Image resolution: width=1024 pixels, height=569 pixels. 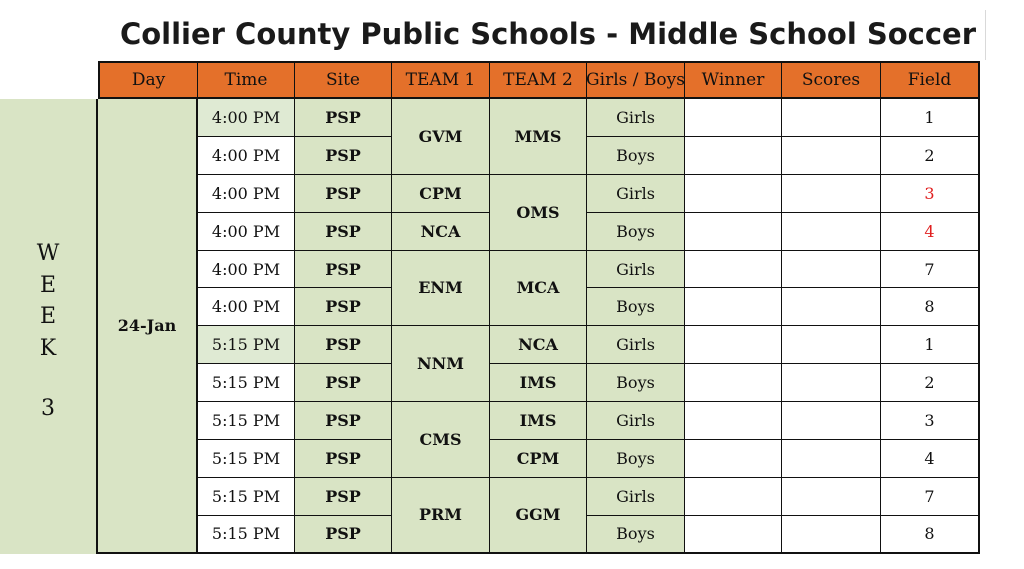 I want to click on team2-cell: MMS, so click(x=538, y=137).